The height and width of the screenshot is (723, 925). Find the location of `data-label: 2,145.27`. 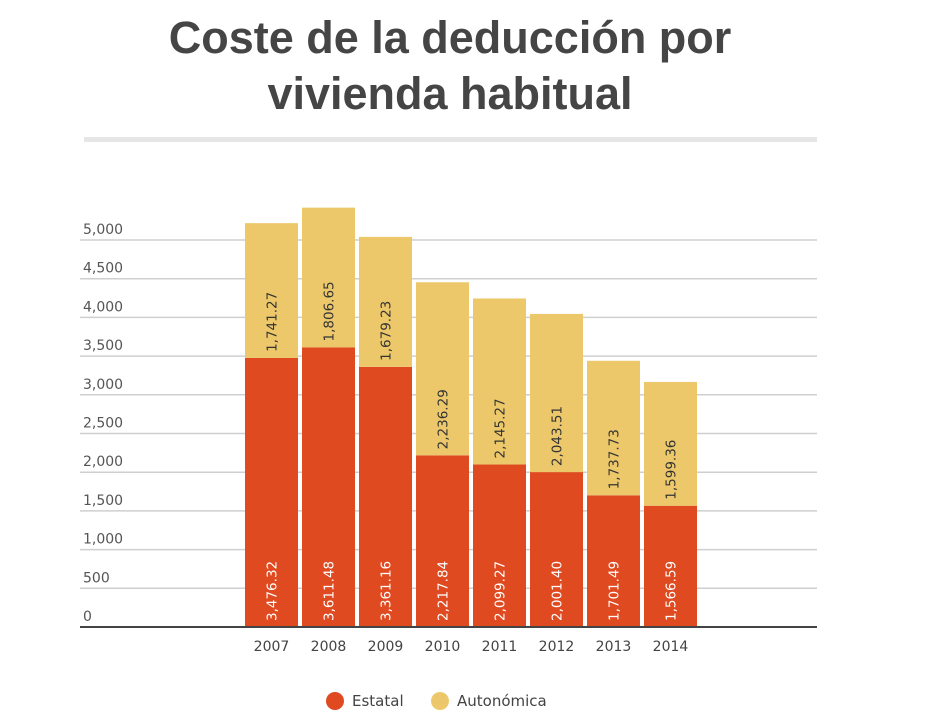

data-label: 2,145.27 is located at coordinates (501, 428).